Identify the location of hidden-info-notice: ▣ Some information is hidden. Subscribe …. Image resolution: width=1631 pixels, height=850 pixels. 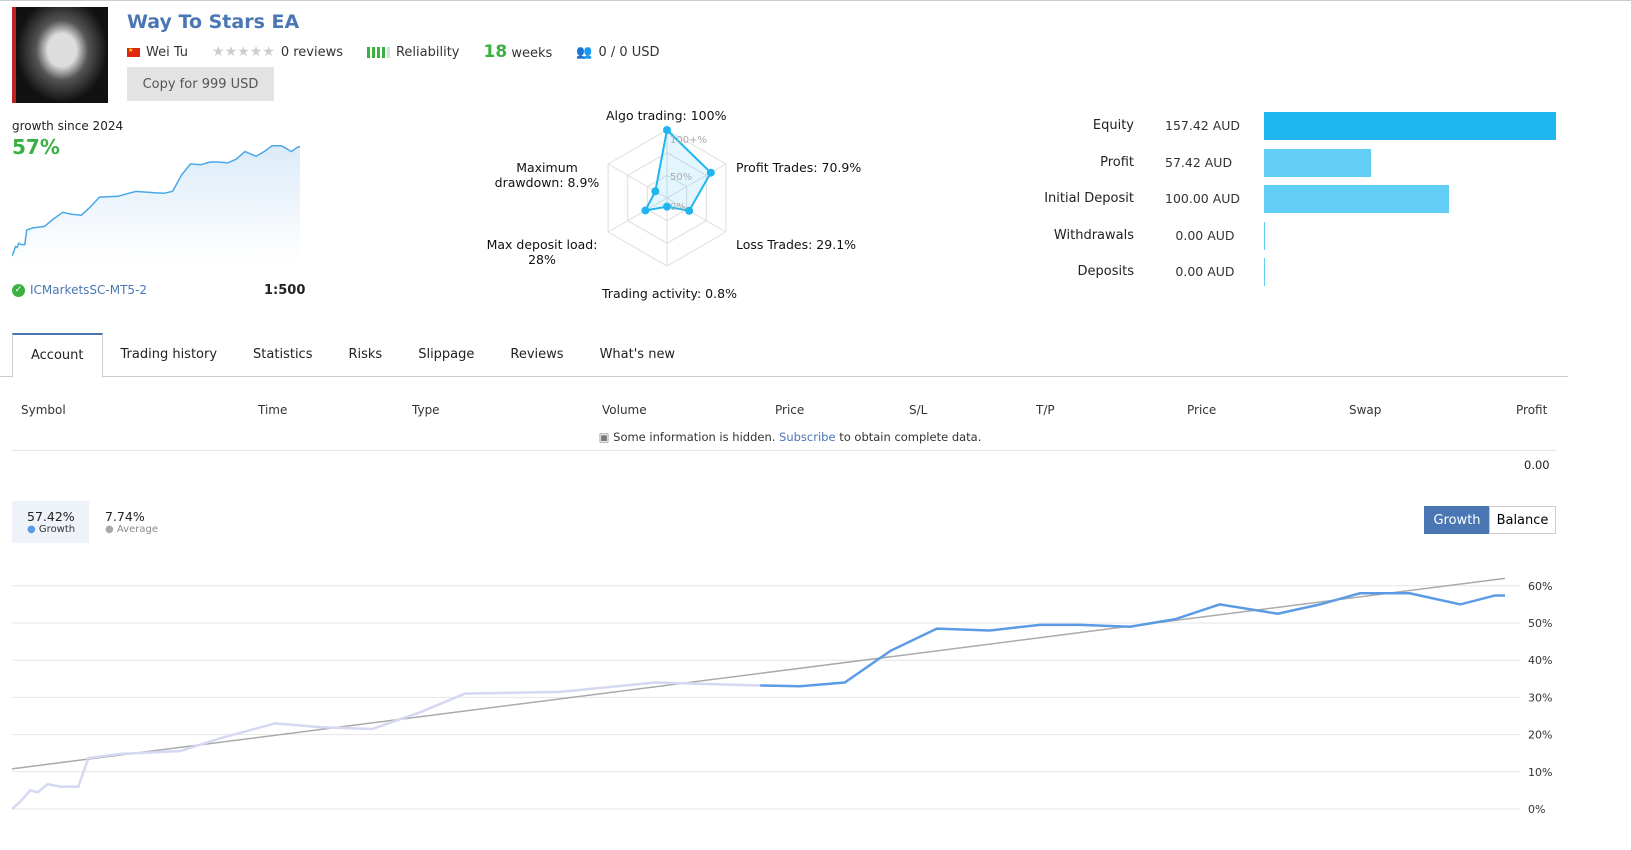
(790, 437).